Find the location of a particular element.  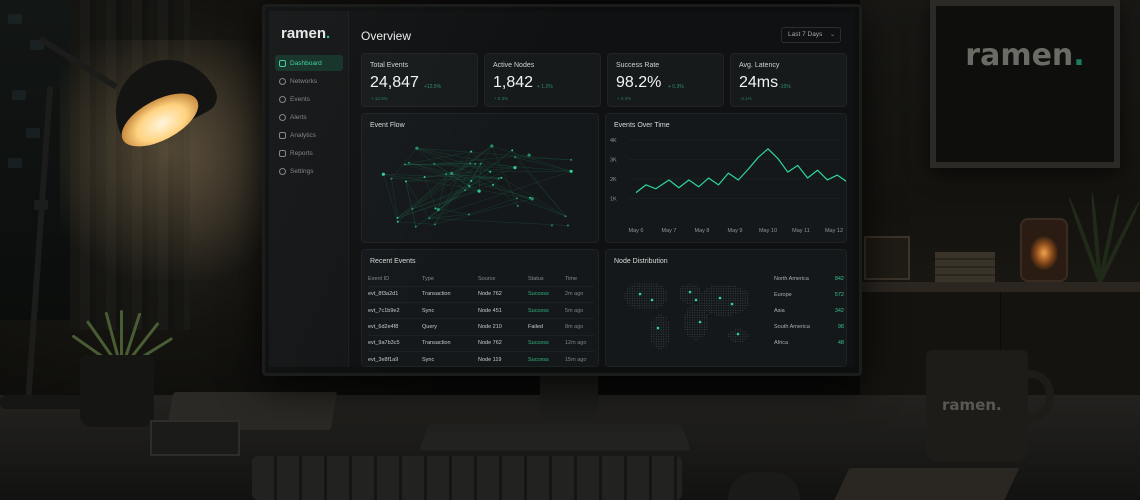

sidebar-item-alerts: Alerts is located at coordinates (309, 117).